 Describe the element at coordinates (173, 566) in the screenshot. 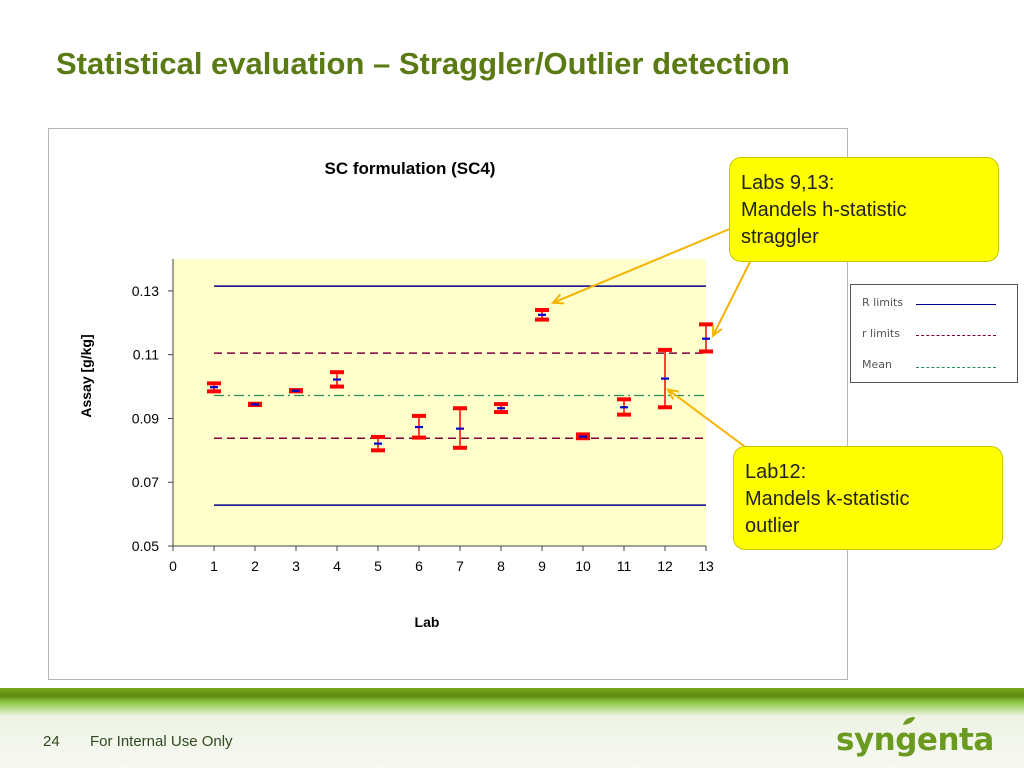

I see `x-tick-label: 0` at that location.